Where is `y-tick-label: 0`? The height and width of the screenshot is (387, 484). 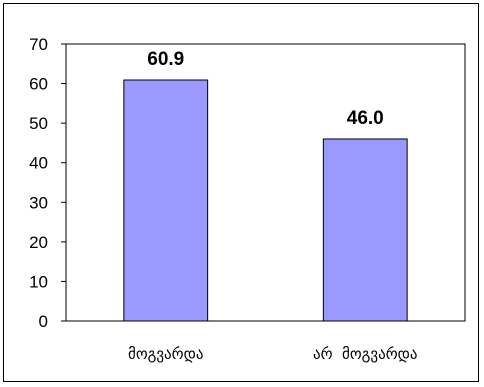
y-tick-label: 0 is located at coordinates (43, 321).